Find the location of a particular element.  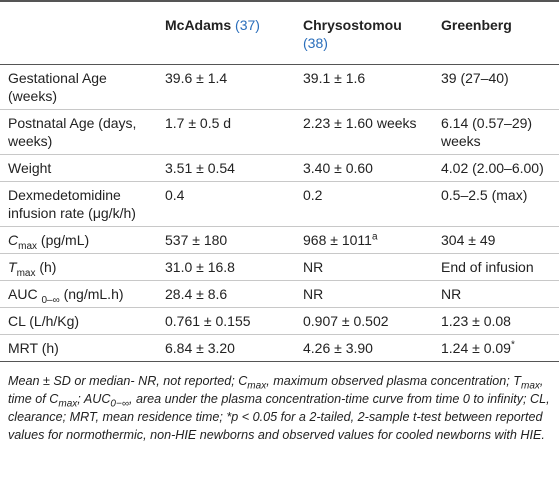

row-label: MRT (h) is located at coordinates (78, 348).